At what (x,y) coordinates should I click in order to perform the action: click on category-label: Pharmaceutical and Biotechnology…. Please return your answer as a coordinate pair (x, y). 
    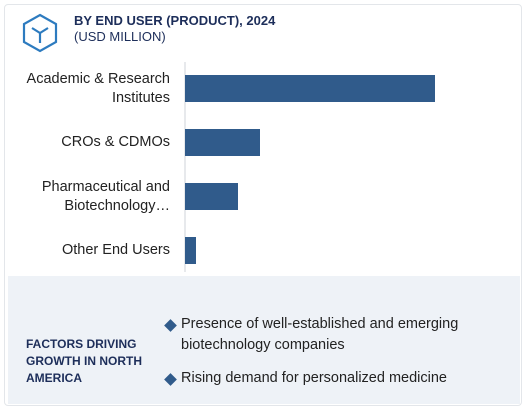
    Looking at the image, I should click on (89, 197).